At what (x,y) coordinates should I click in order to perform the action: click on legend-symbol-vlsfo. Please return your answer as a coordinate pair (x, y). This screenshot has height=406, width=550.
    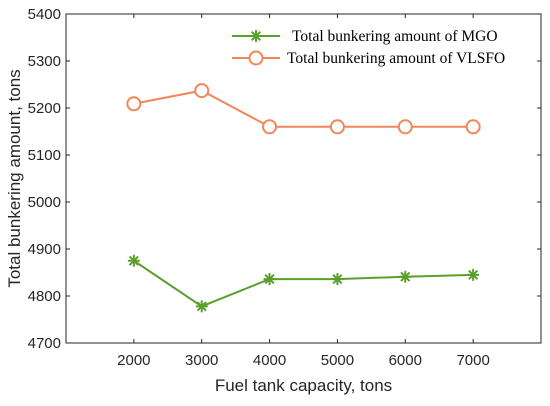
    Looking at the image, I should click on (256, 58).